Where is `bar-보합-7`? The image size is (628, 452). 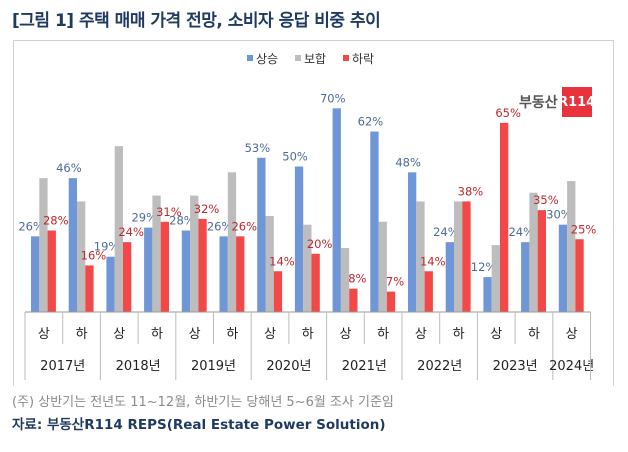 bar-보합-7 is located at coordinates (307, 268).